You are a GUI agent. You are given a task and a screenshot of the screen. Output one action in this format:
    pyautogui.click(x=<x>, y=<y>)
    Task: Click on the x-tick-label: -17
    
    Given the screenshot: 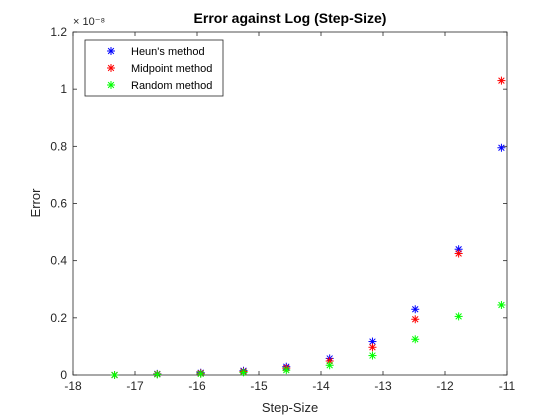 What is the action you would take?
    pyautogui.click(x=135, y=386)
    